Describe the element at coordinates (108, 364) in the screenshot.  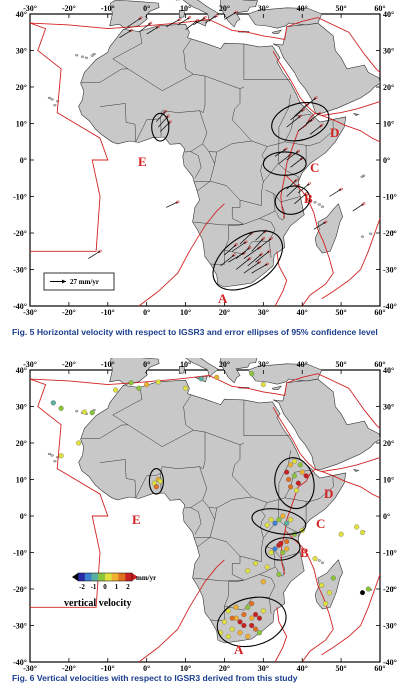
I see `lon-tick-label-top: -10°` at that location.